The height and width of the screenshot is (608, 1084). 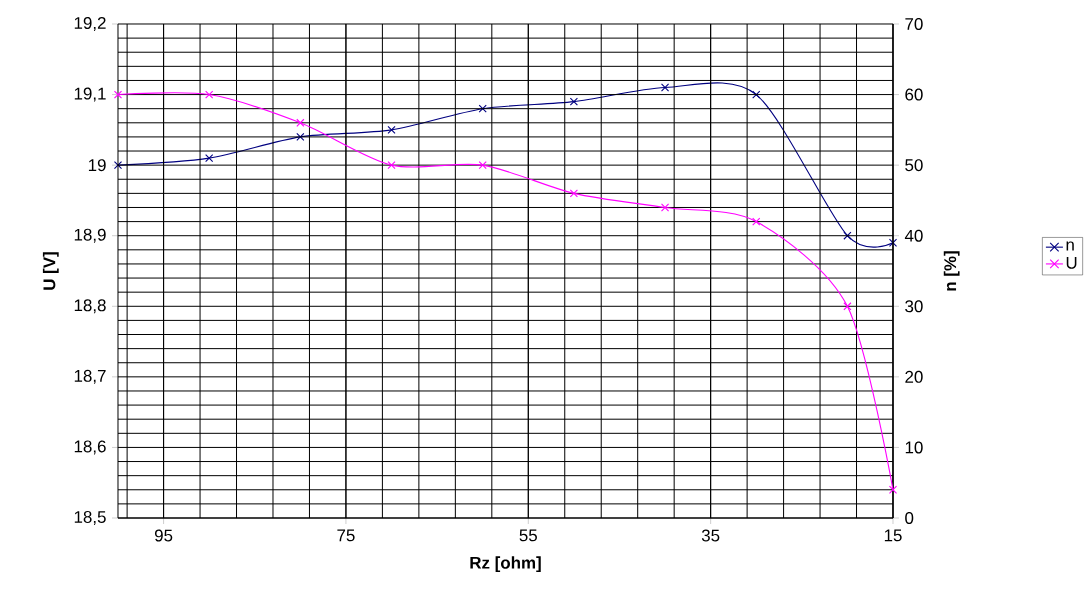 What do you see at coordinates (914, 306) in the screenshot?
I see `y2-tick-label: 30` at bounding box center [914, 306].